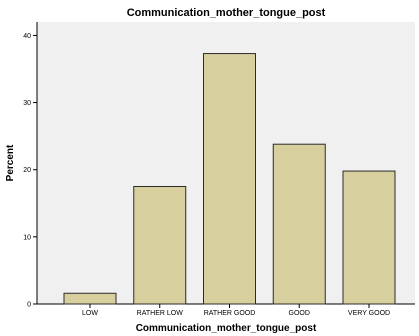 This screenshot has width=419, height=336. I want to click on y-ticks-group: 0 10 20 30 40, so click(30, 171).